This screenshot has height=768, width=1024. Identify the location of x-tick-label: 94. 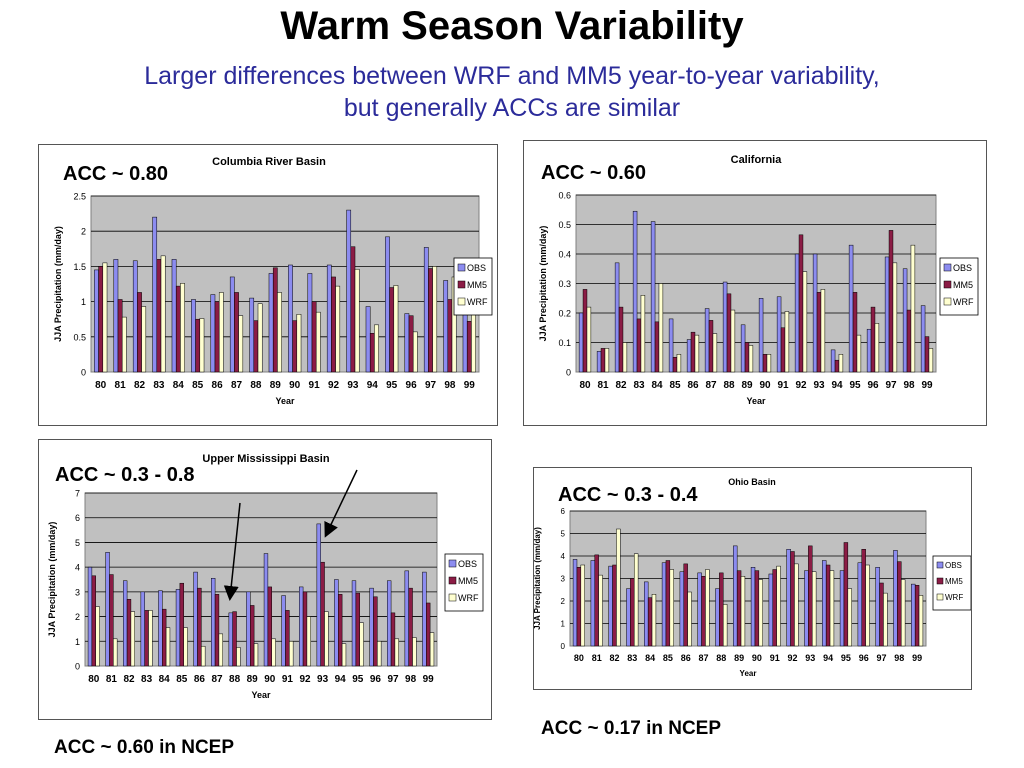
(837, 385).